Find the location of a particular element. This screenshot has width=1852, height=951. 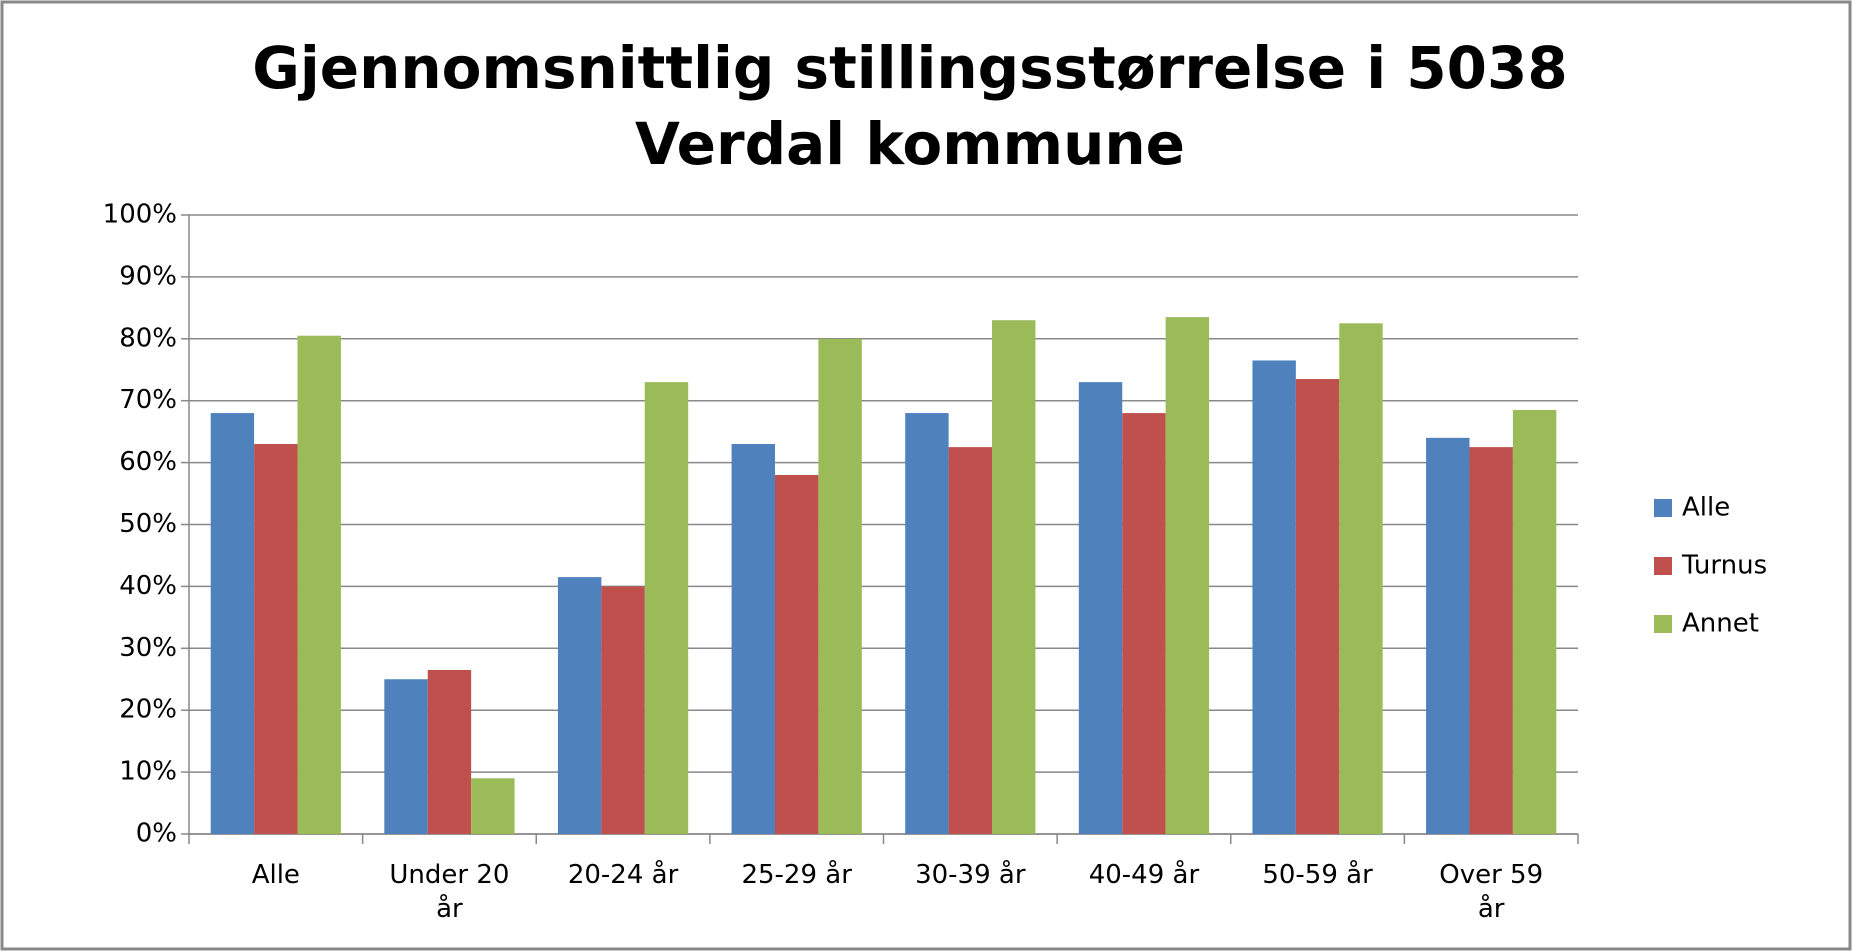

x-tick-label: 50-59 år is located at coordinates (1317, 875).